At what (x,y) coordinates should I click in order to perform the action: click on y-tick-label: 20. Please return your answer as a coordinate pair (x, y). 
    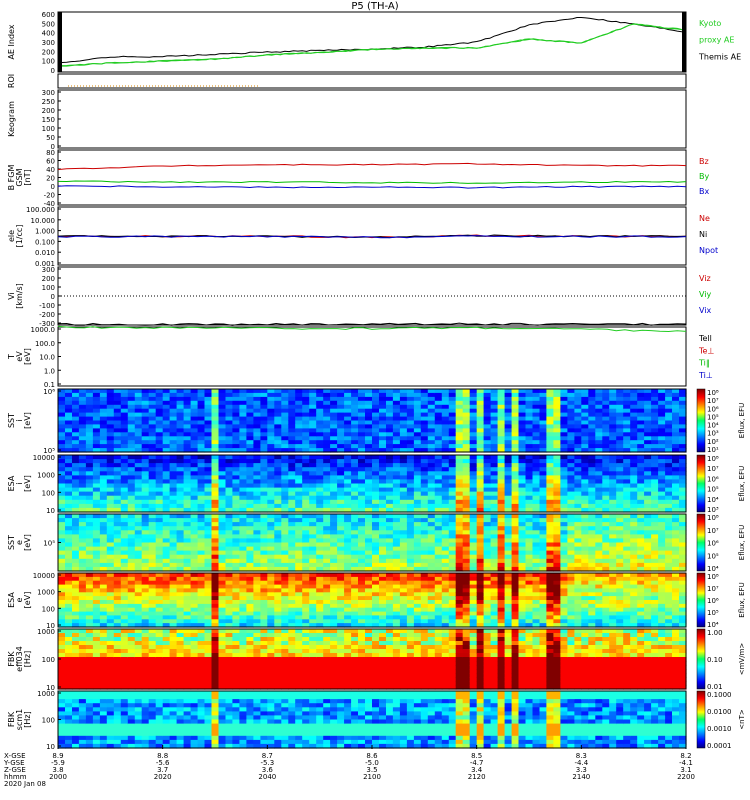
    Looking at the image, I should click on (50, 179).